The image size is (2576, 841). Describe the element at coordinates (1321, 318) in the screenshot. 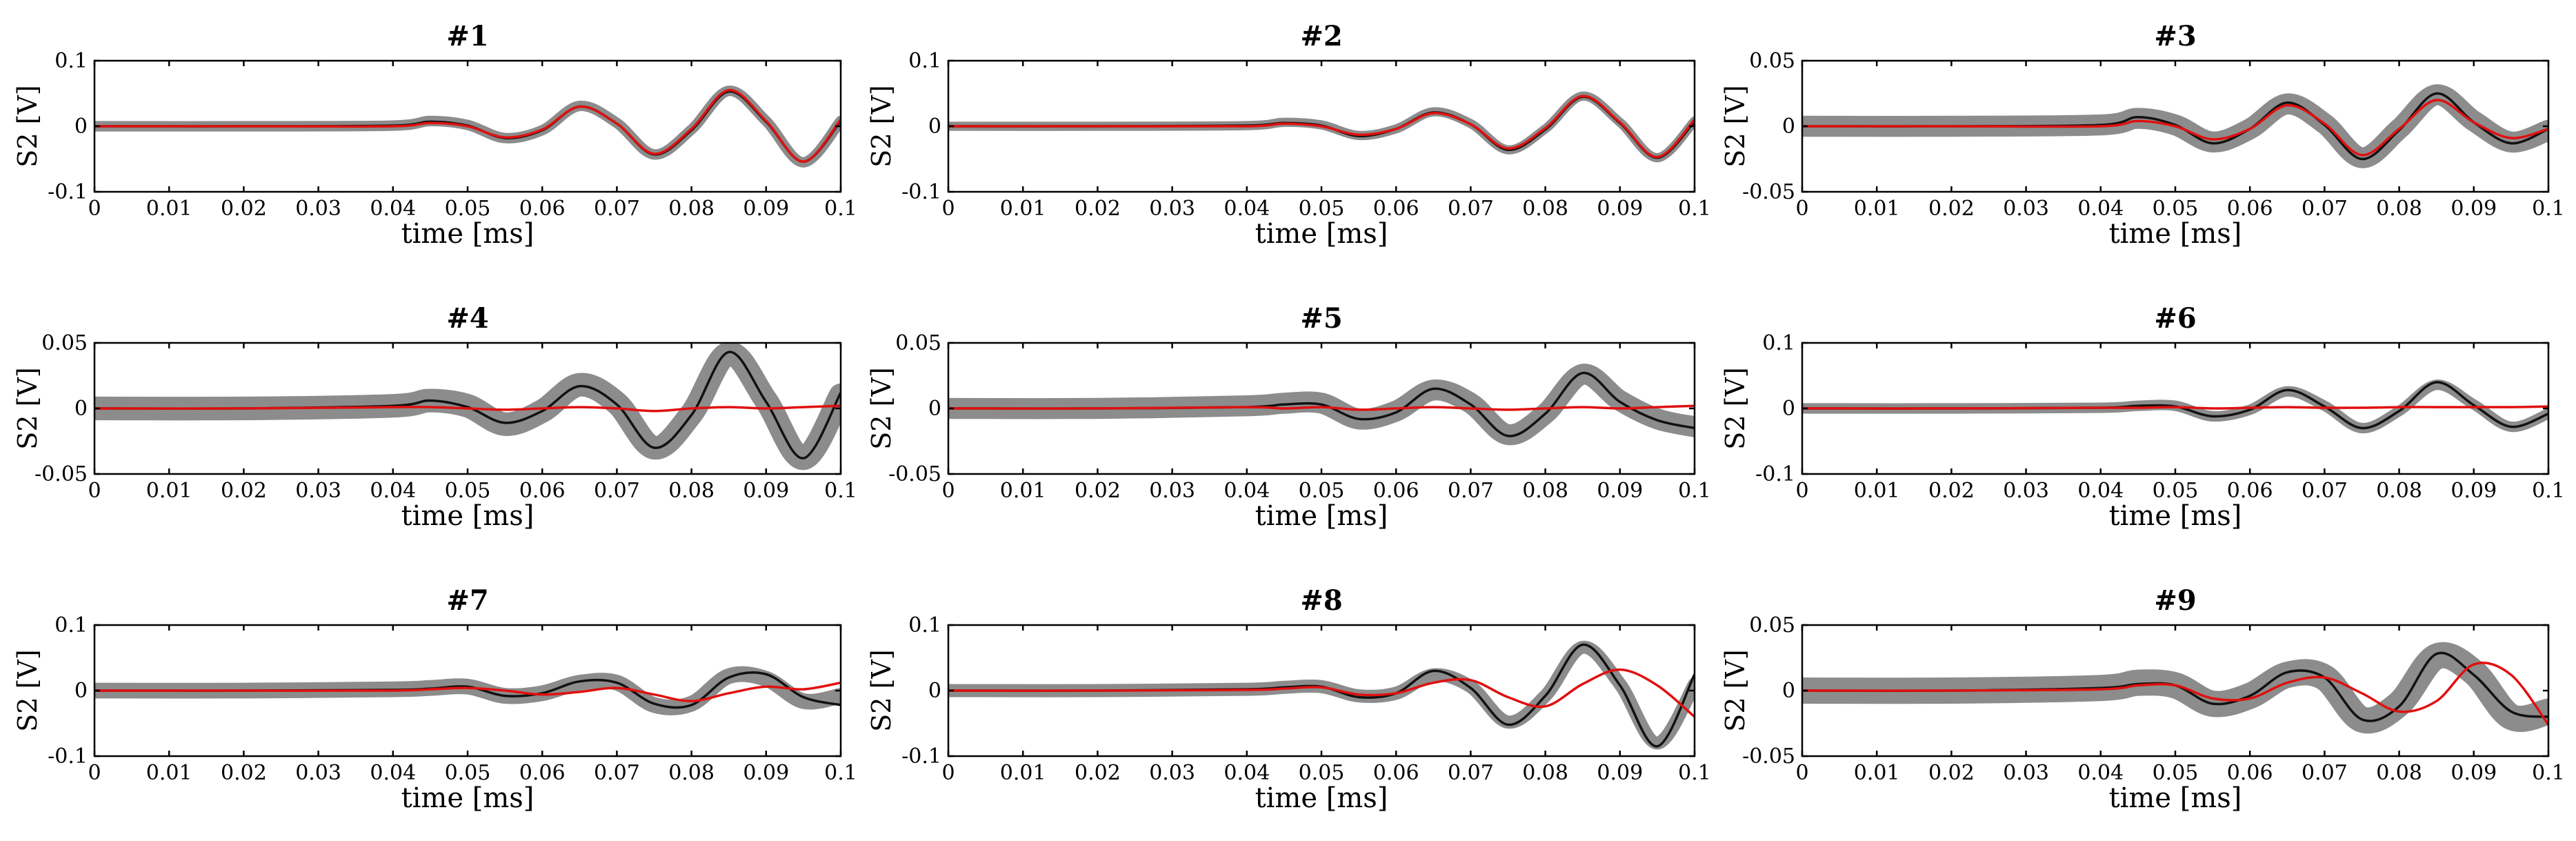

I see `subplot-title: #5` at that location.